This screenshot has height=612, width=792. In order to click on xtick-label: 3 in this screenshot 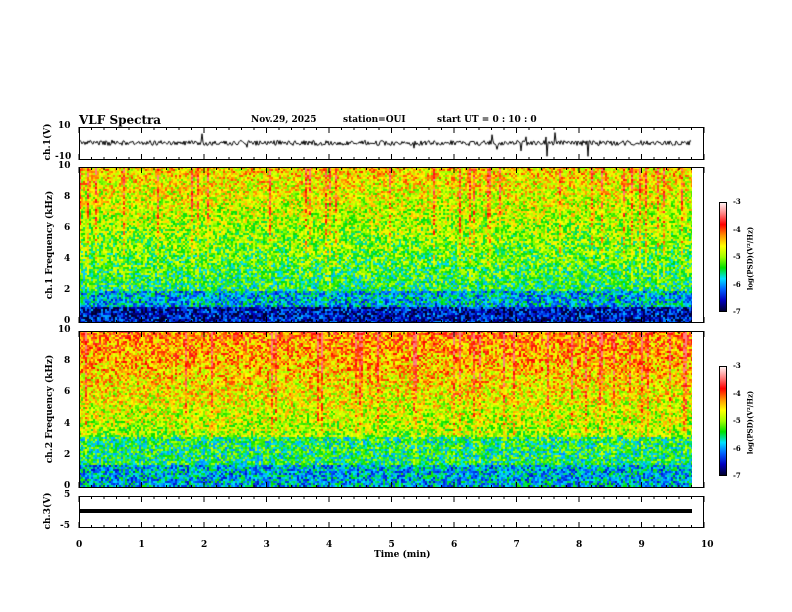, I will do `click(266, 545)`.